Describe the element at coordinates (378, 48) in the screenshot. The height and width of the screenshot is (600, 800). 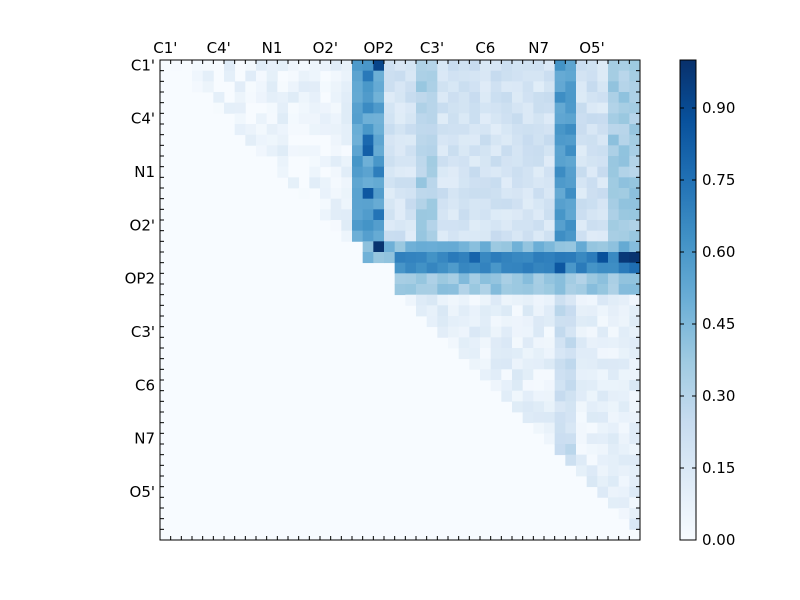
I see `x-tick-label: OP2` at that location.